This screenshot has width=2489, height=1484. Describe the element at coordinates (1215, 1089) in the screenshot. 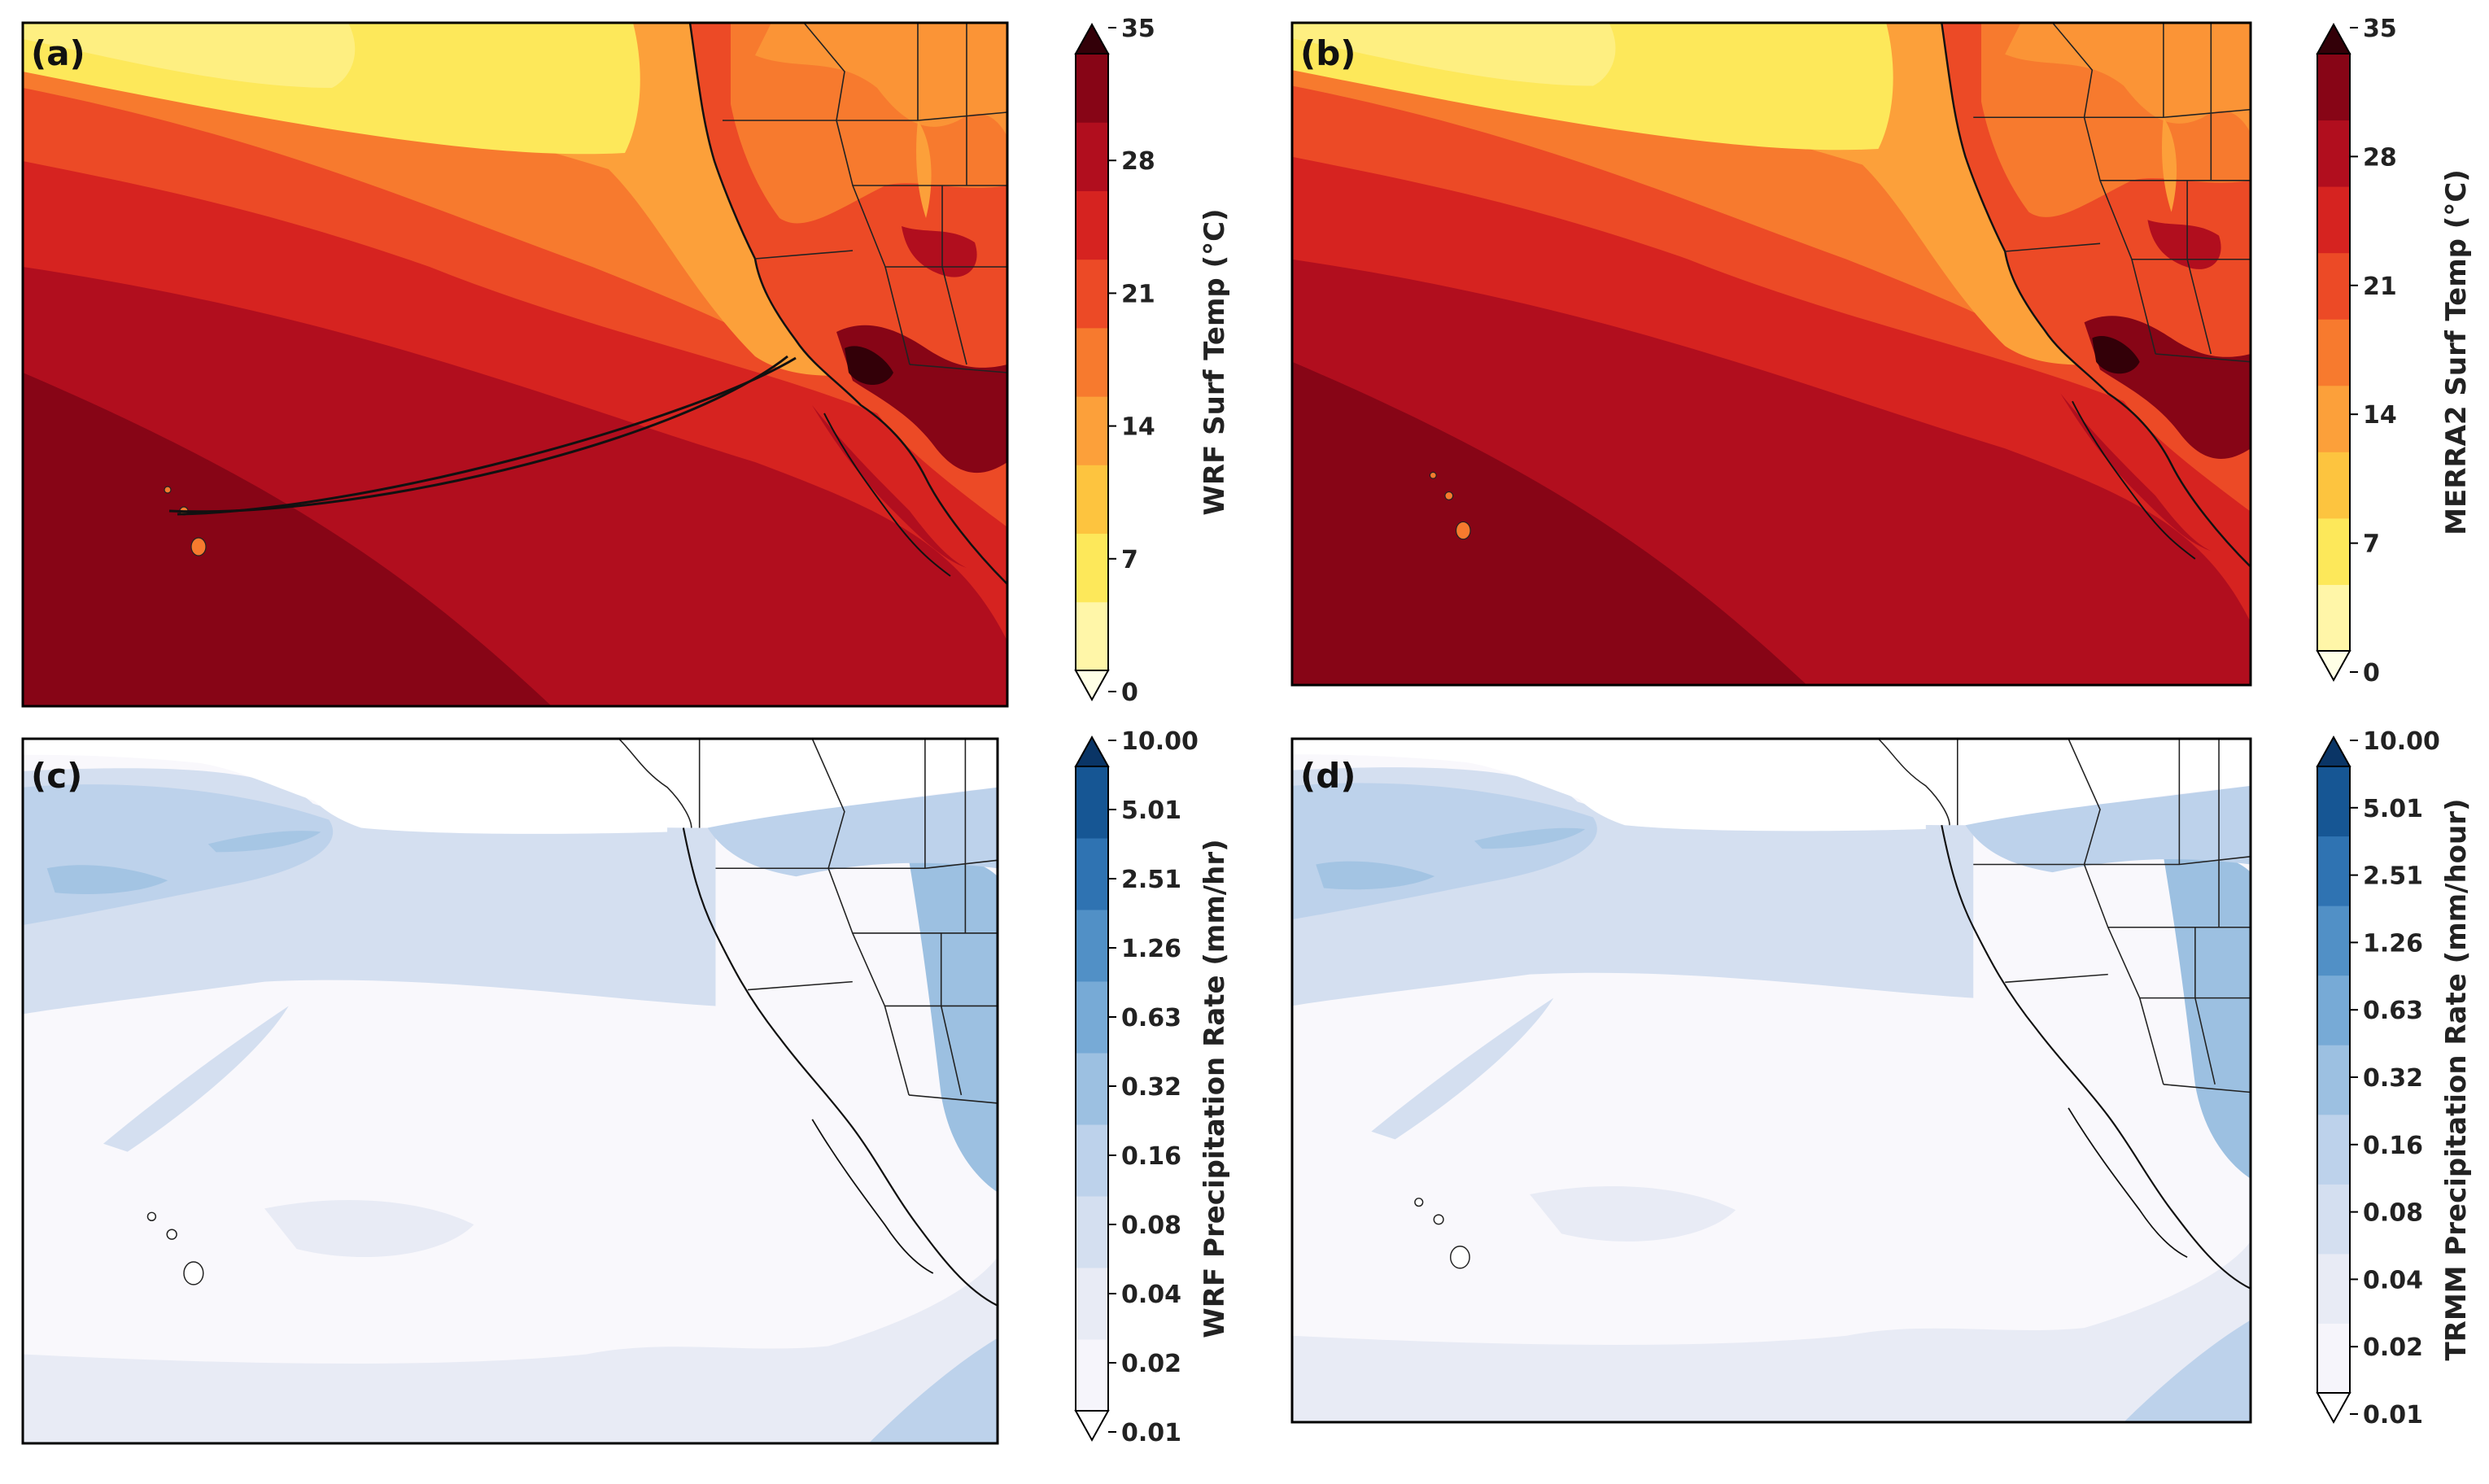

I see `colorbar-label: WRF Precipitation Rate (mm/hr)` at that location.